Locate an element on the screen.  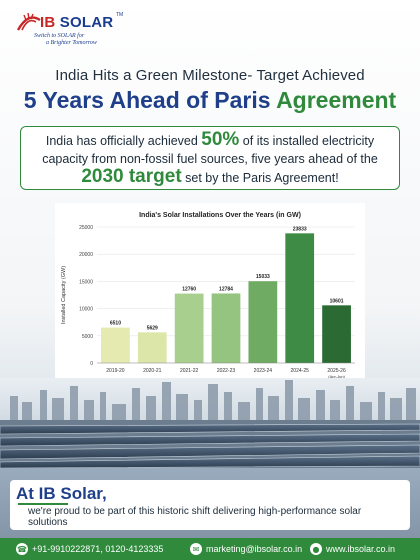
brand-wordmark: IB SOLAR is located at coordinates (77, 22).